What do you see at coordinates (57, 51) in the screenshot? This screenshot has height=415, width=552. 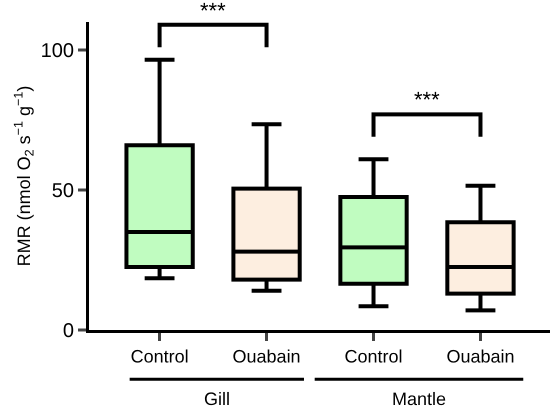 I see `y-tick-label: 100` at bounding box center [57, 51].